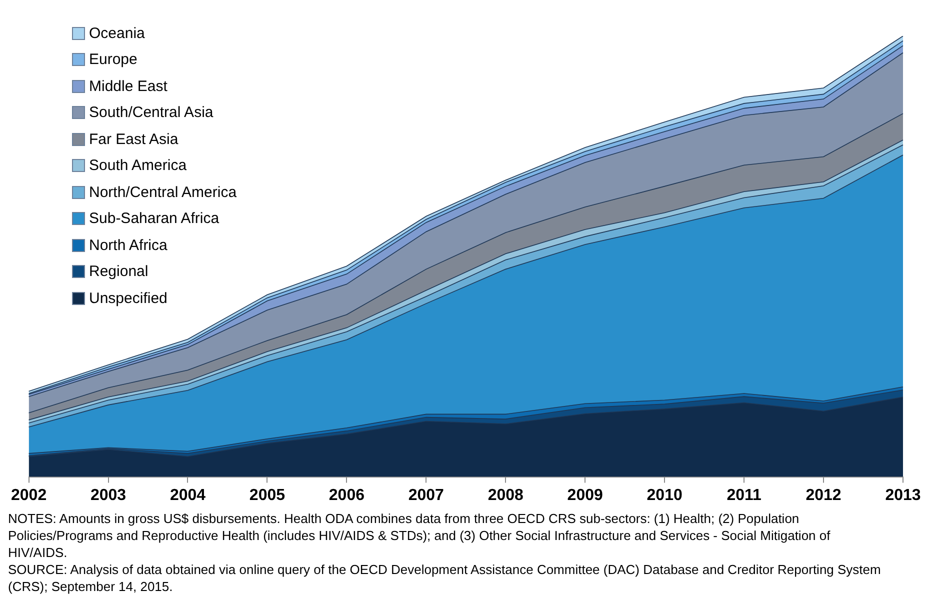 The width and height of the screenshot is (941, 610). Describe the element at coordinates (138, 165) in the screenshot. I see `legend-label: South America` at that location.